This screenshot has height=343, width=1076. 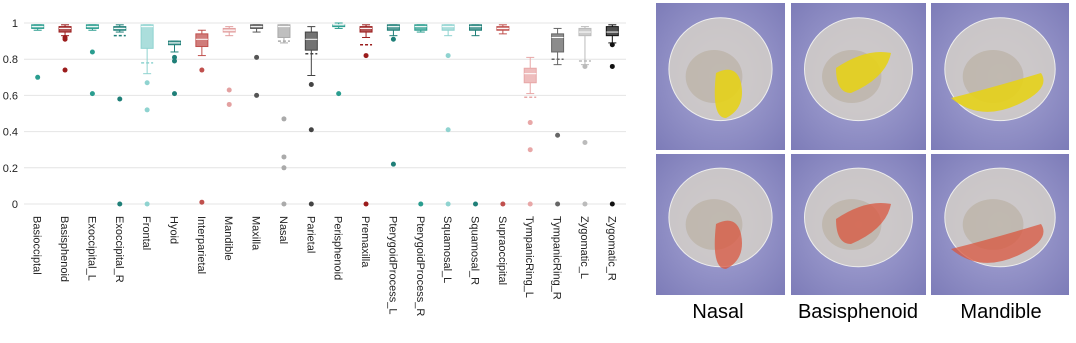 I want to click on x-tick-label: Zygomatic_L, so click(x=584, y=247).